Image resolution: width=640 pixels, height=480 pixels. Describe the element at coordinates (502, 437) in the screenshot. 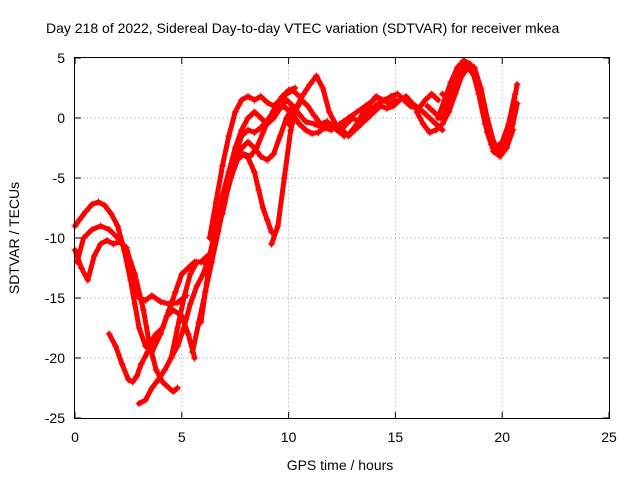

I see `x-tick-label: 20` at that location.